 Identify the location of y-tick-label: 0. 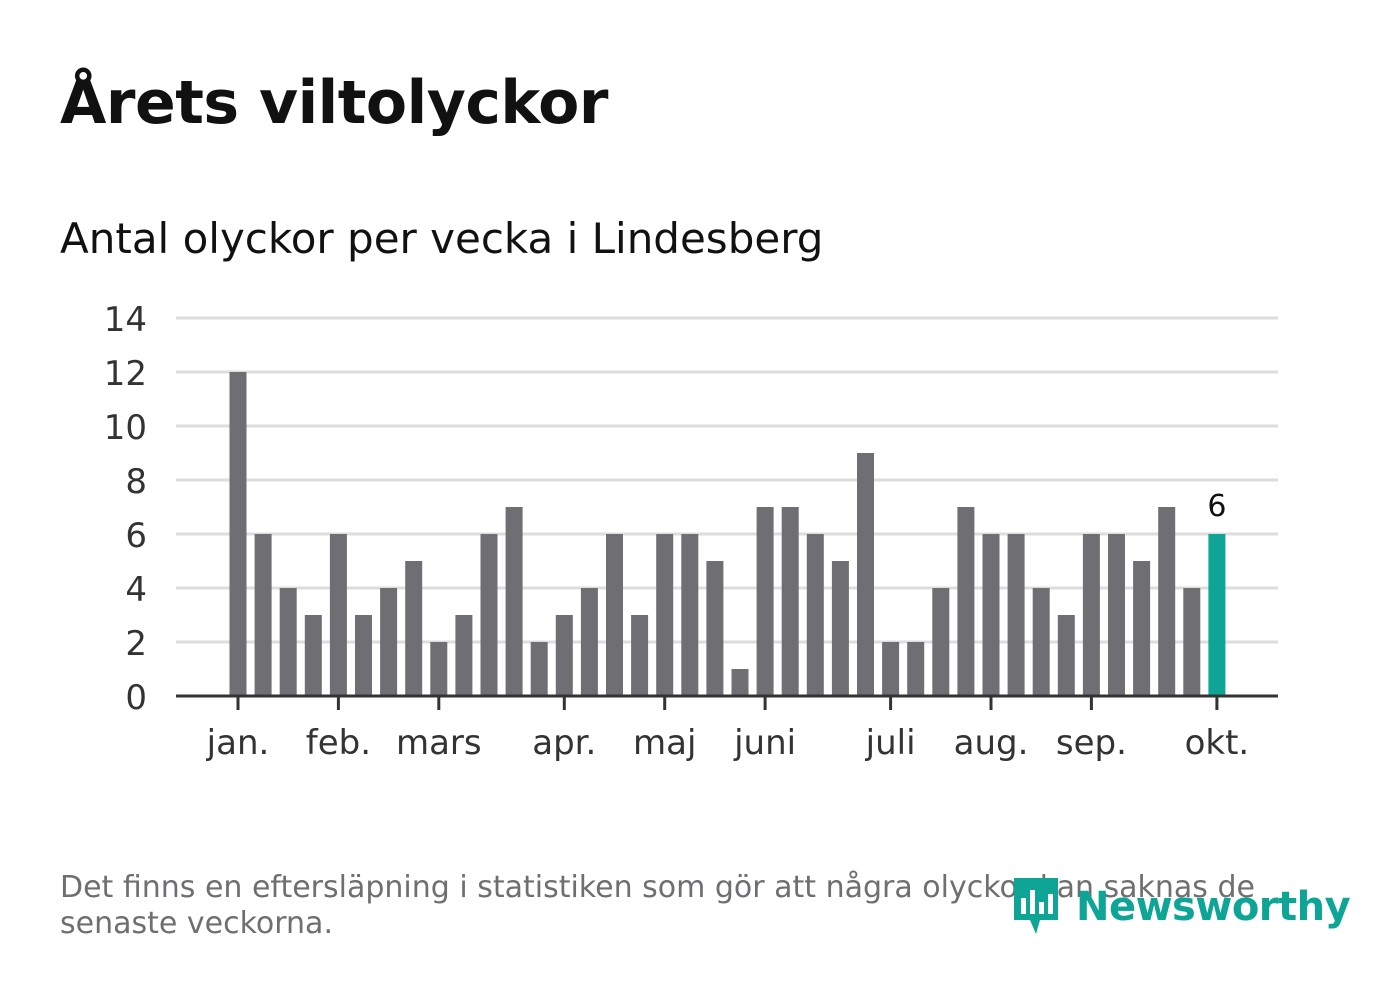
(136, 698).